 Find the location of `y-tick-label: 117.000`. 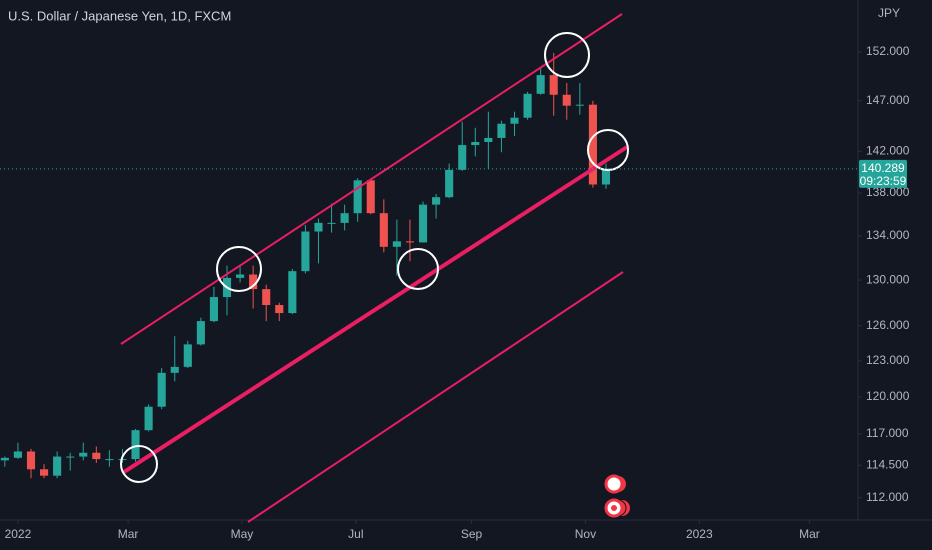

y-tick-label: 117.000 is located at coordinates (887, 433).